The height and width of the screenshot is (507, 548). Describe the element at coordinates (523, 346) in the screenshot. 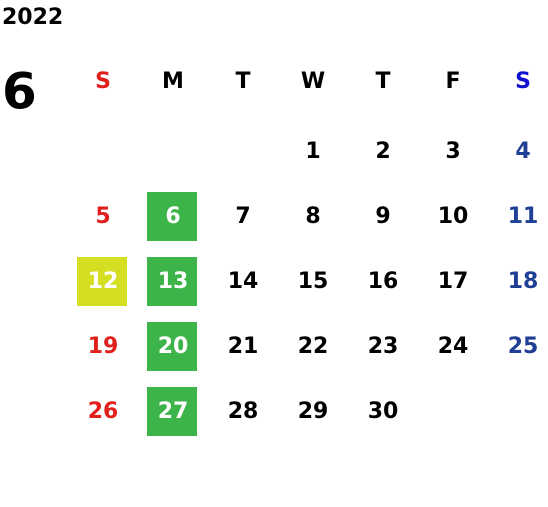

I see `day: 25` at that location.